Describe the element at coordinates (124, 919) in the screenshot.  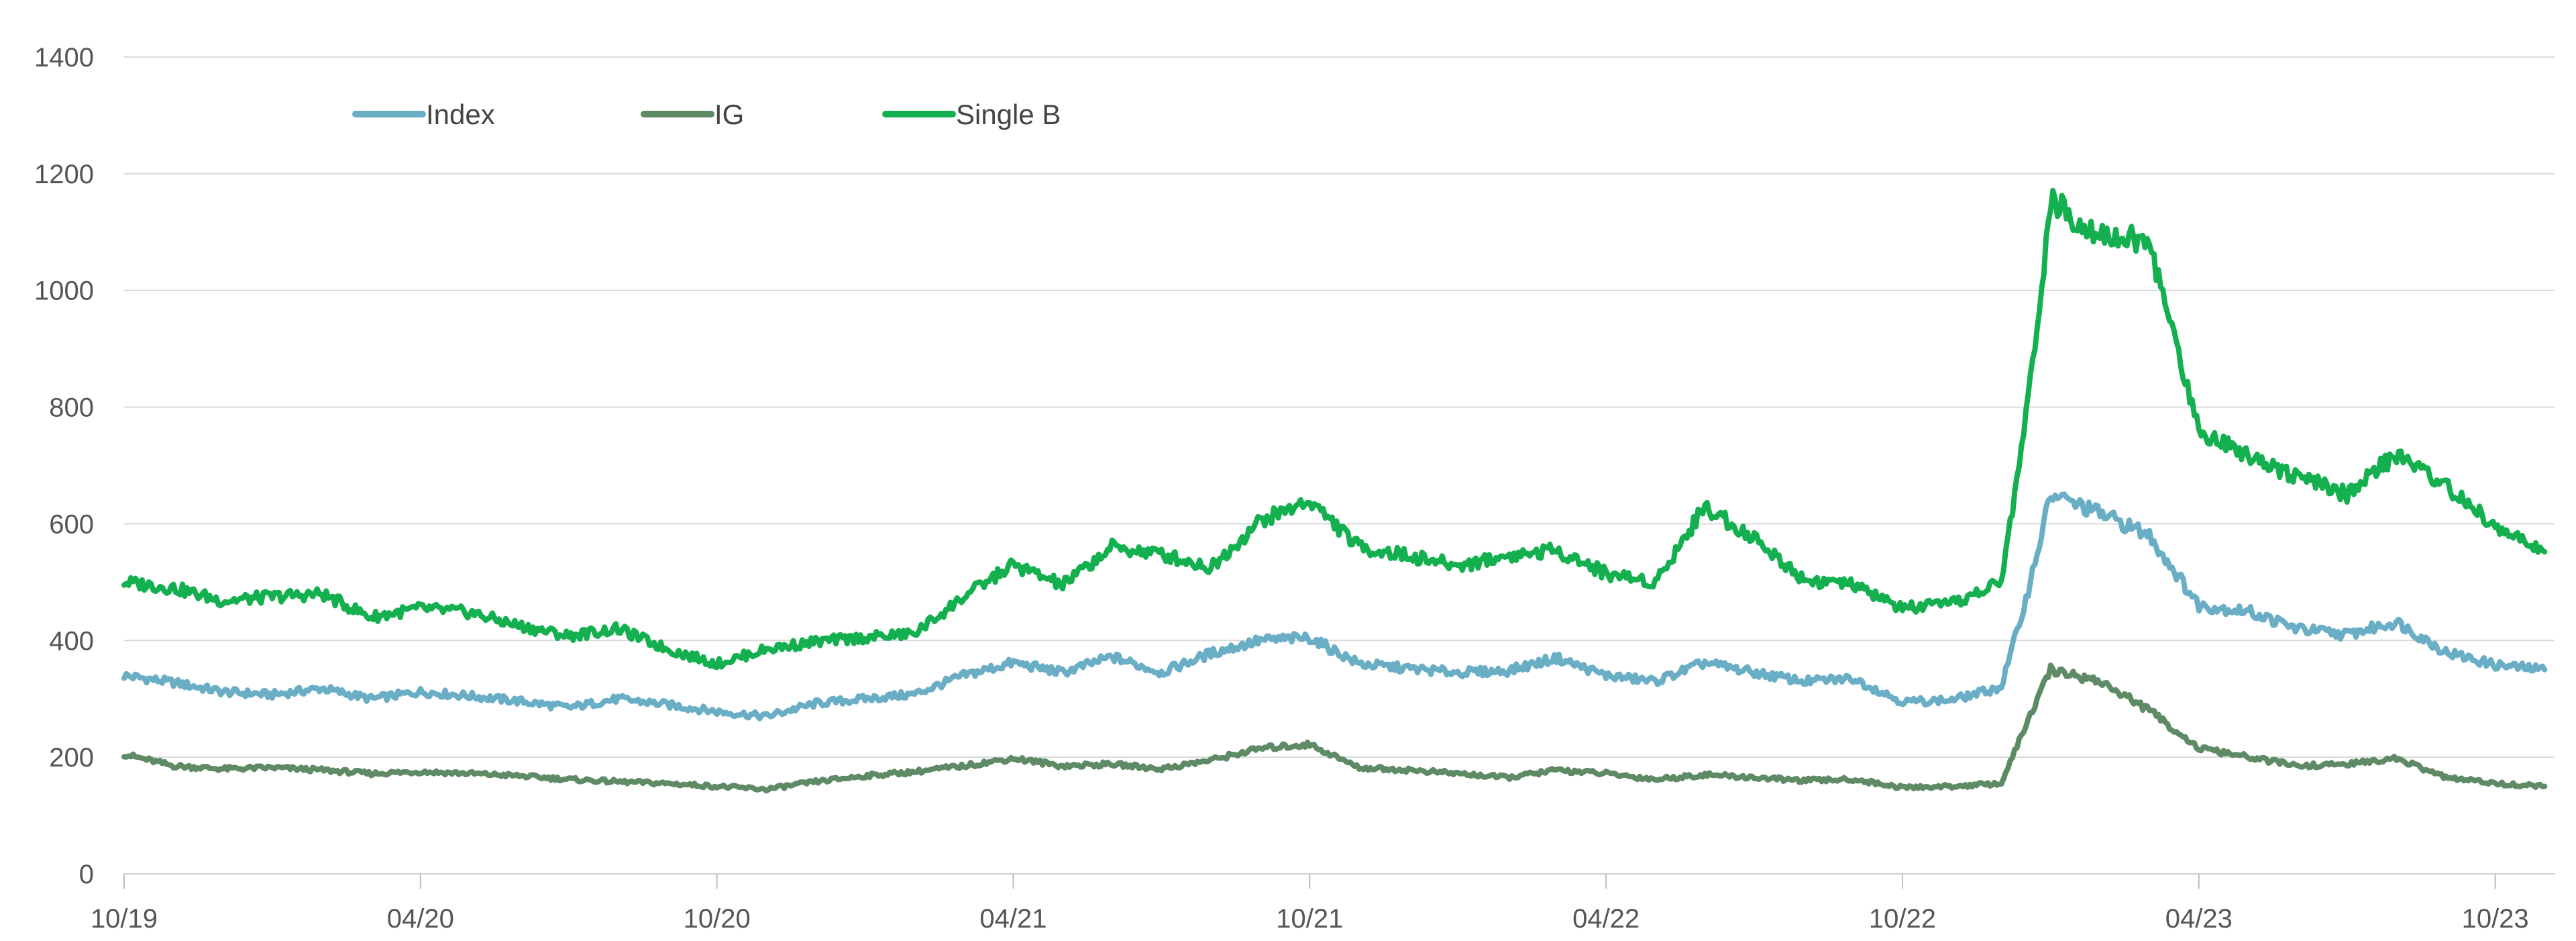
I see `x-tick-label: 10/19` at that location.